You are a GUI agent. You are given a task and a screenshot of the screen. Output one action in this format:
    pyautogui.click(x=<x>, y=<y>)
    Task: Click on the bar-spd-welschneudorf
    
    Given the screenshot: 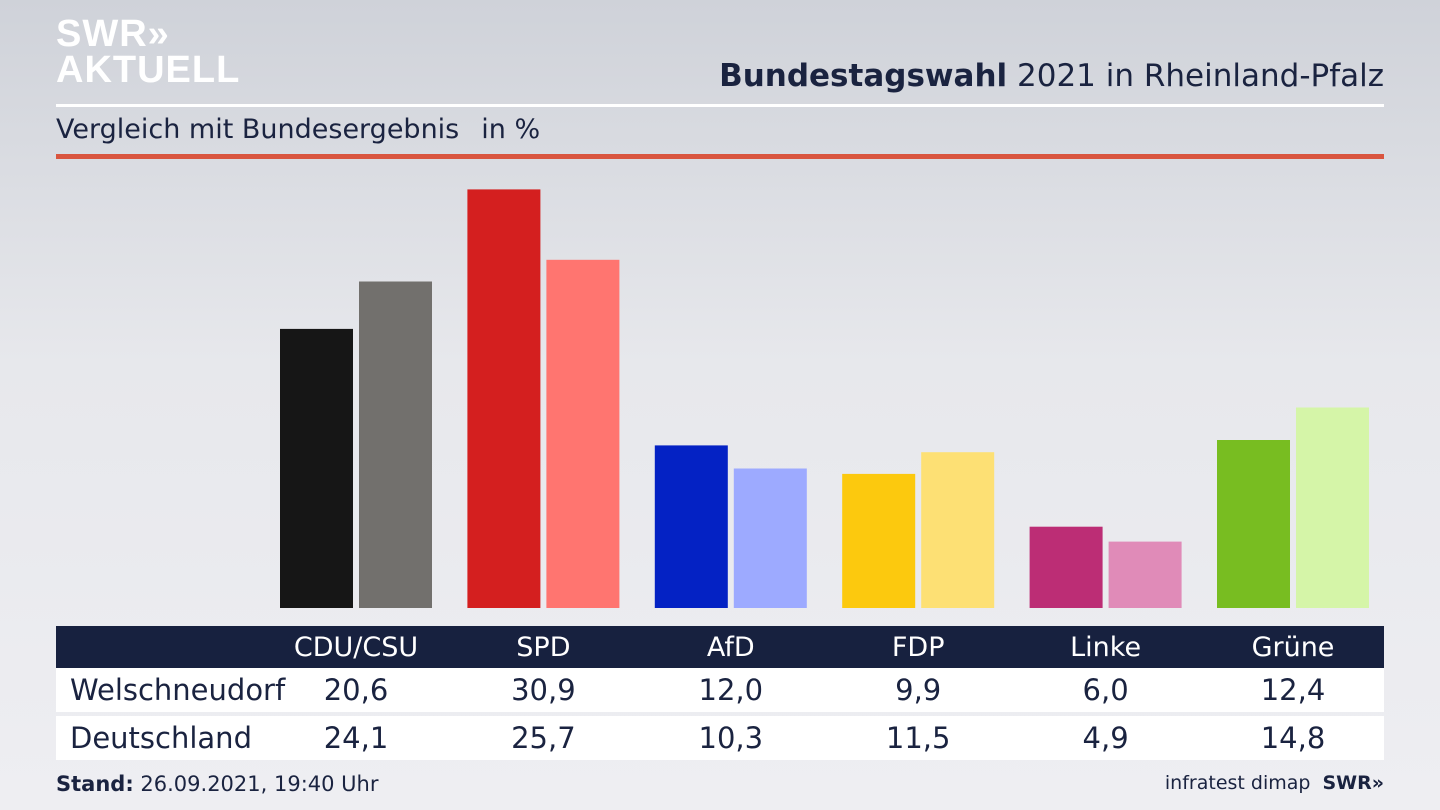 What is the action you would take?
    pyautogui.click(x=504, y=398)
    